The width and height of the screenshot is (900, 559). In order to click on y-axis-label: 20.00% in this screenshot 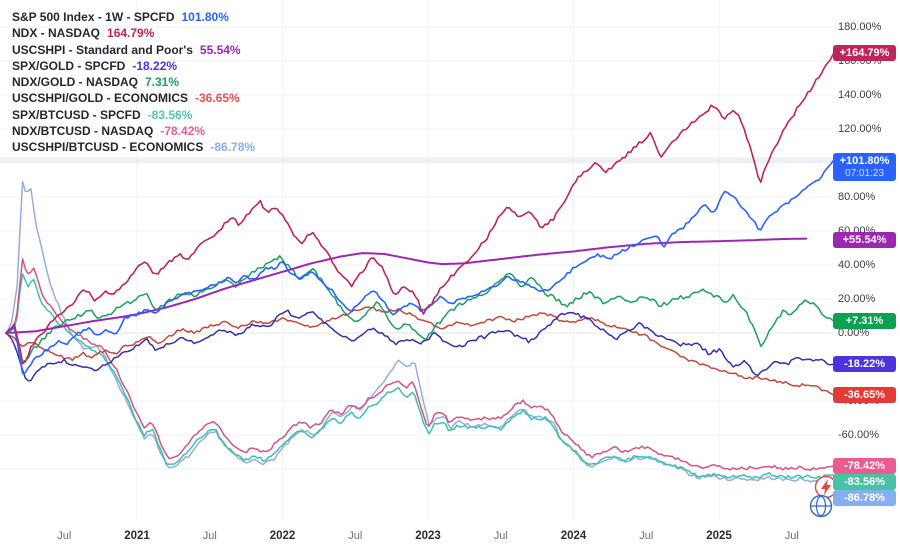, I will do `click(857, 299)`.